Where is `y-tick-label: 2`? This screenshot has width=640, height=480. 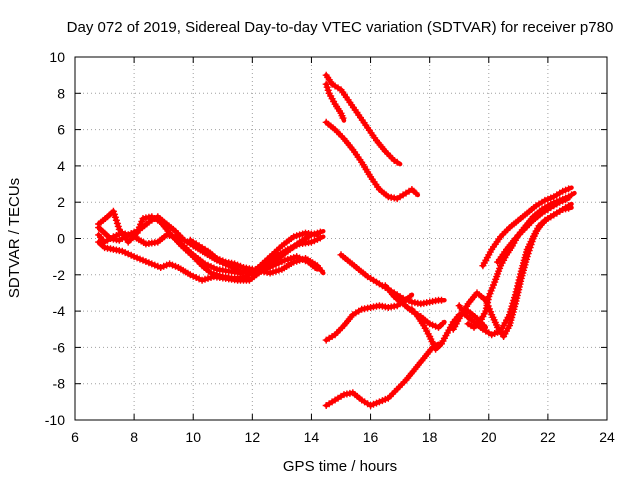 y-tick-label: 2 is located at coordinates (61, 202).